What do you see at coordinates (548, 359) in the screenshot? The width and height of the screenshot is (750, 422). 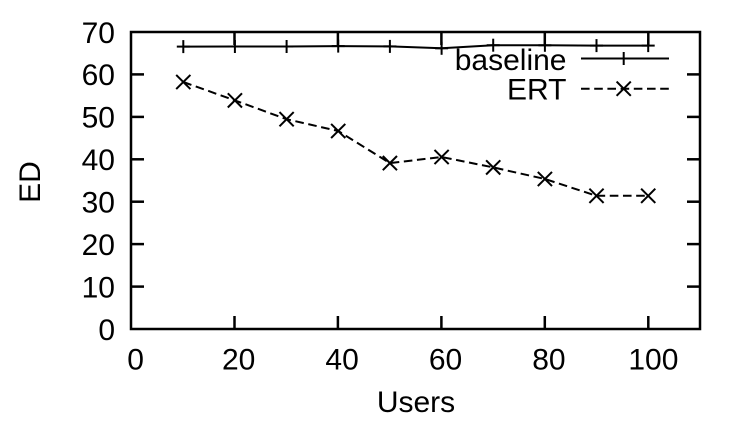 I see `svg-text: 80` at bounding box center [548, 359].